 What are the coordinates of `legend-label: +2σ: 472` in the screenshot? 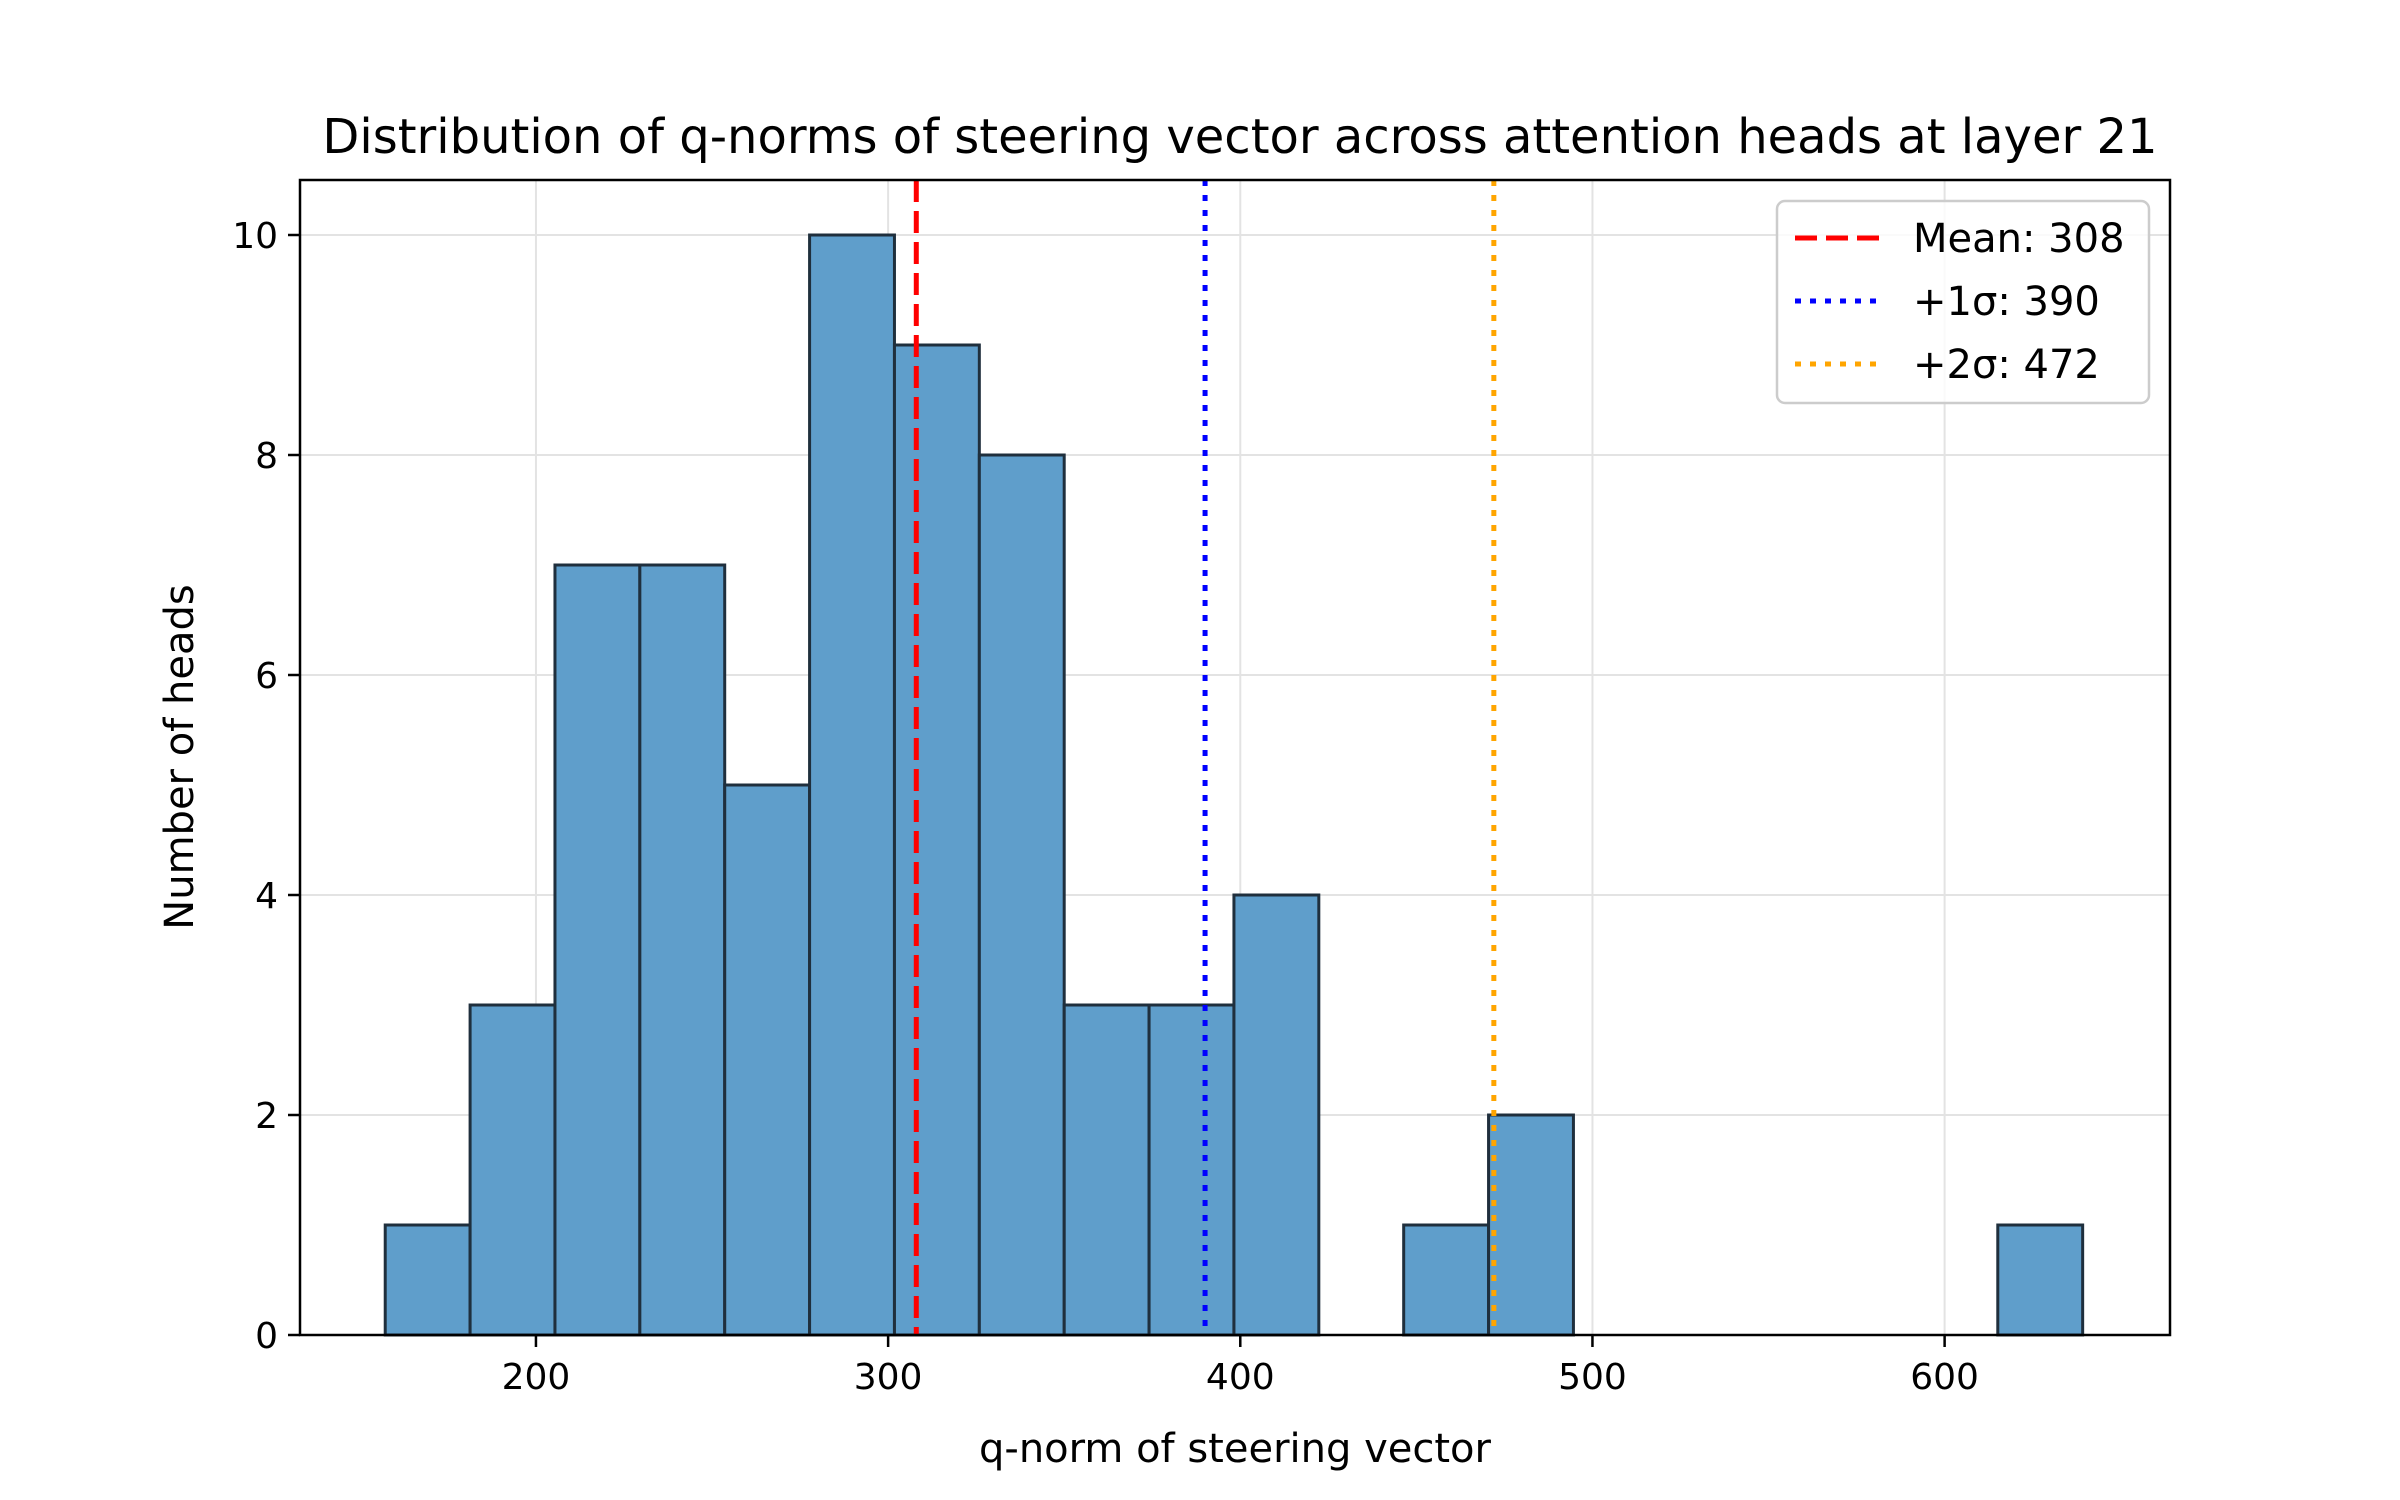 It's located at (2006, 365).